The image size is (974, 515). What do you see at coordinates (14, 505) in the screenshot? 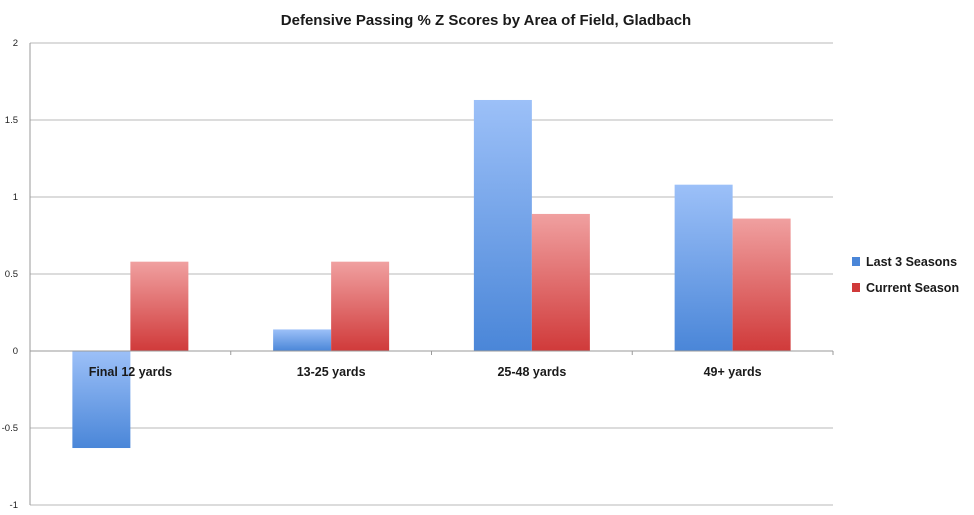
I see `y-tick-label: -1` at bounding box center [14, 505].